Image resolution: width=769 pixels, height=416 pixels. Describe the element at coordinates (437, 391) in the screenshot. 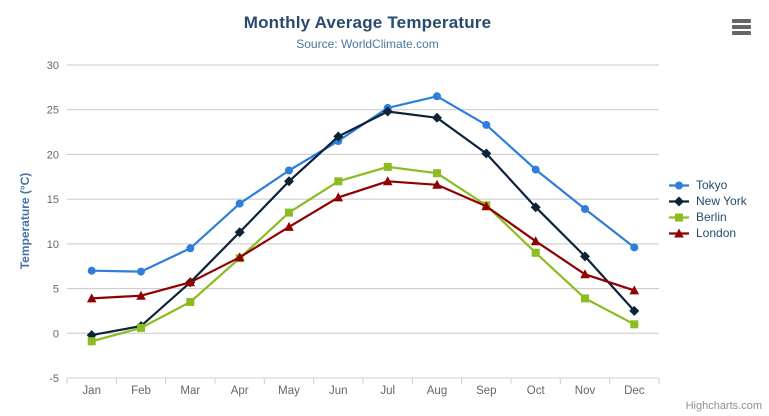

I see `x-axis-label: Aug` at that location.